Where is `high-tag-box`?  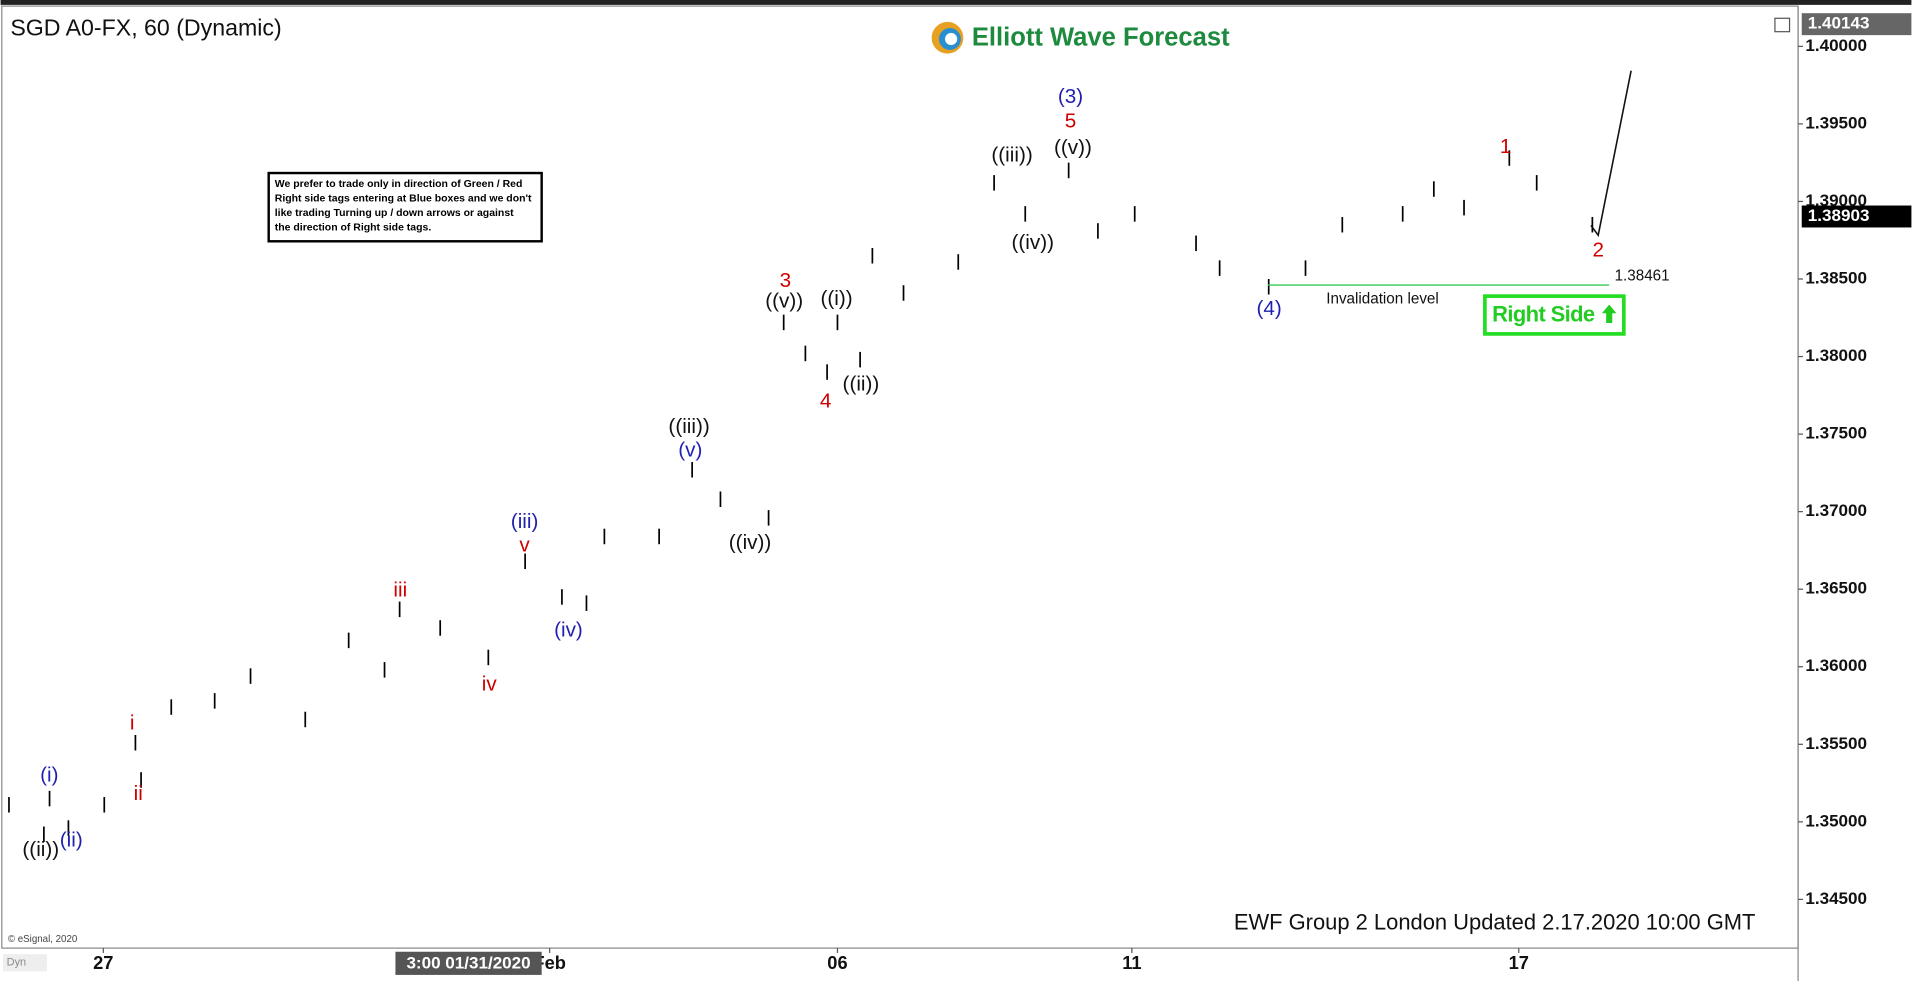 high-tag-box is located at coordinates (1856, 24).